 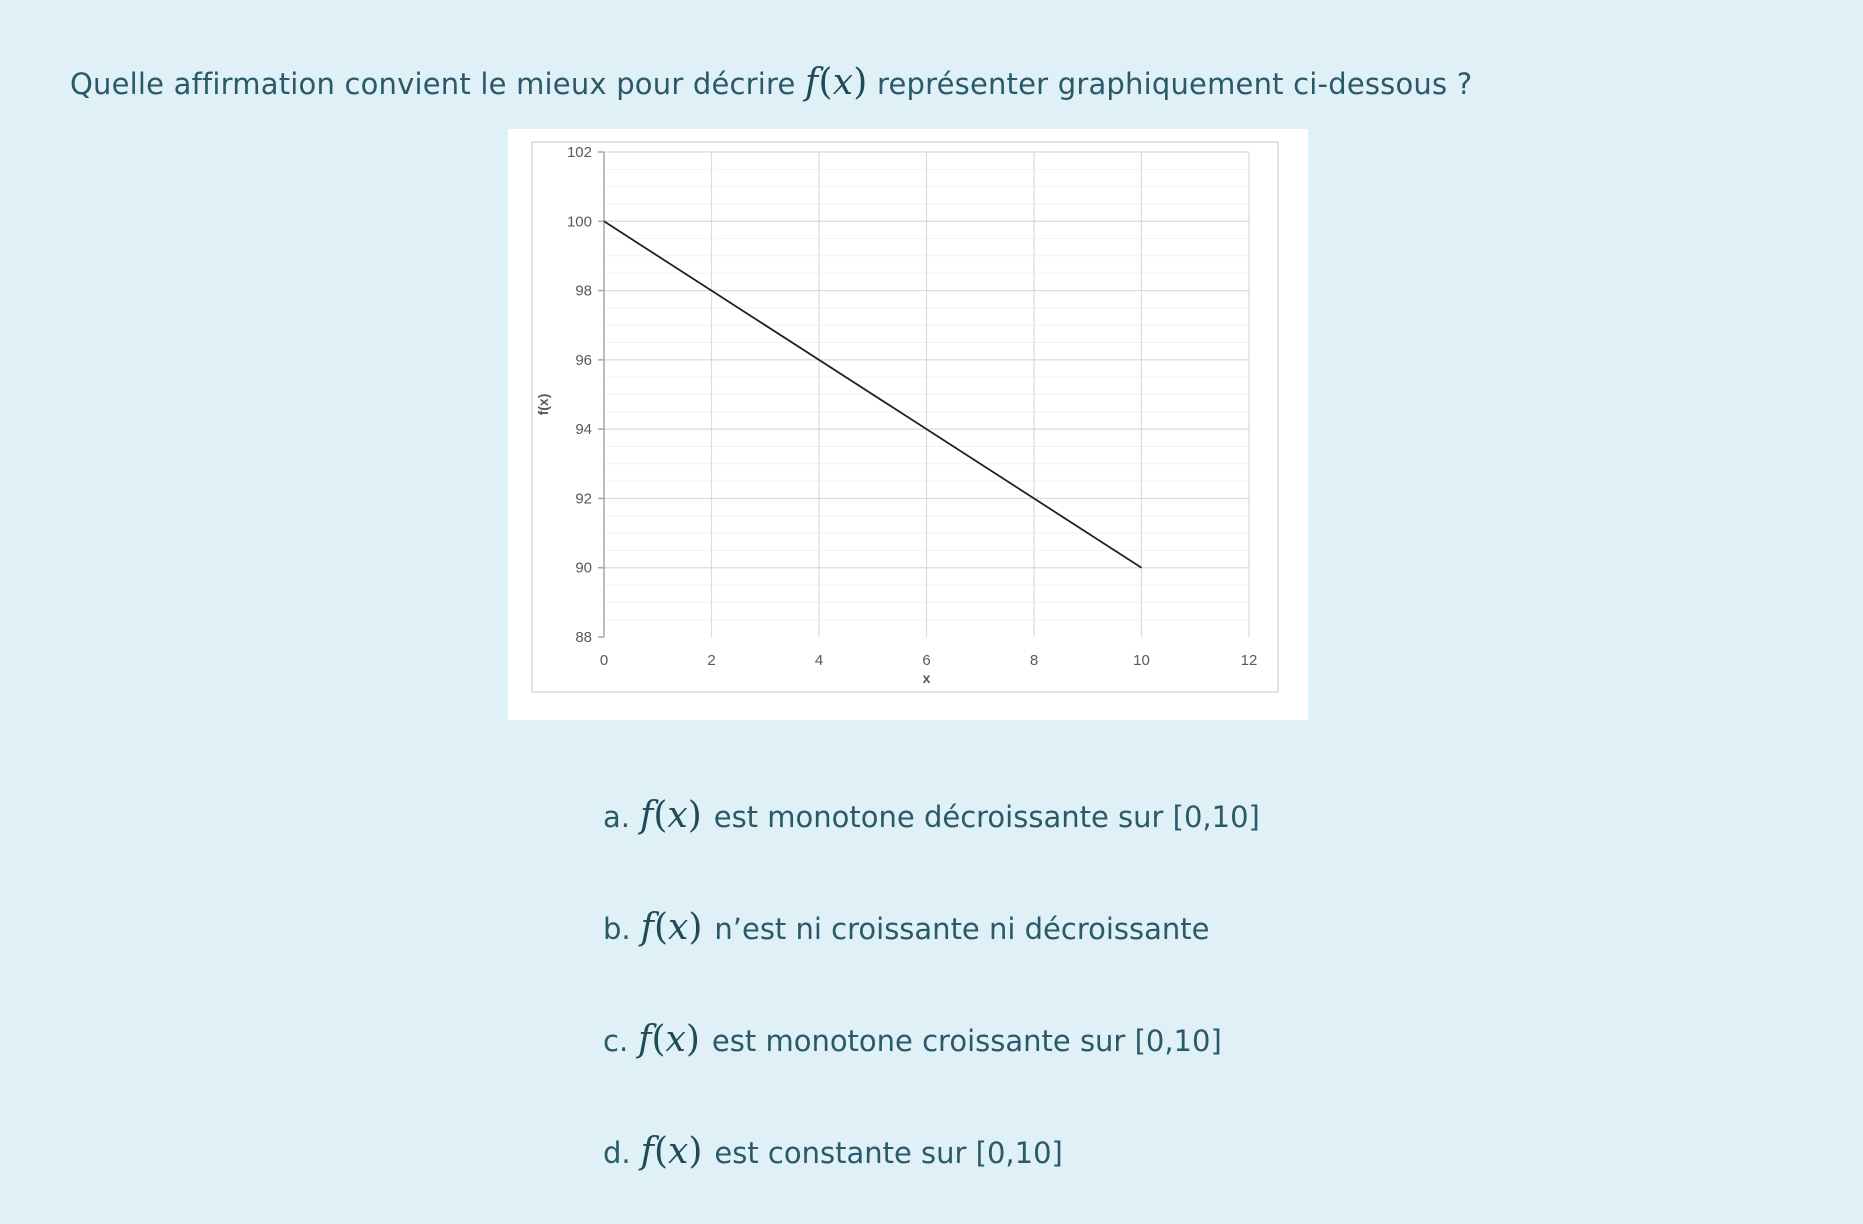 I want to click on x-tick-label: 4, so click(x=819, y=660).